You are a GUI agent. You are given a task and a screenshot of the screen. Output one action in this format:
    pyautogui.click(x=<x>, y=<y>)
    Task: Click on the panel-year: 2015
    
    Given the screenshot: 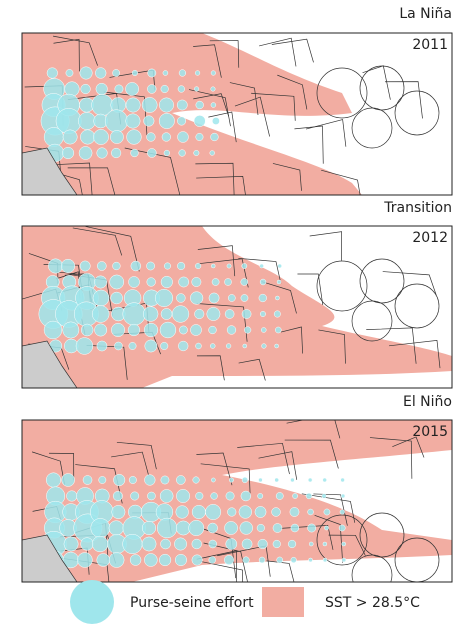 What is the action you would take?
    pyautogui.click(x=430, y=432)
    